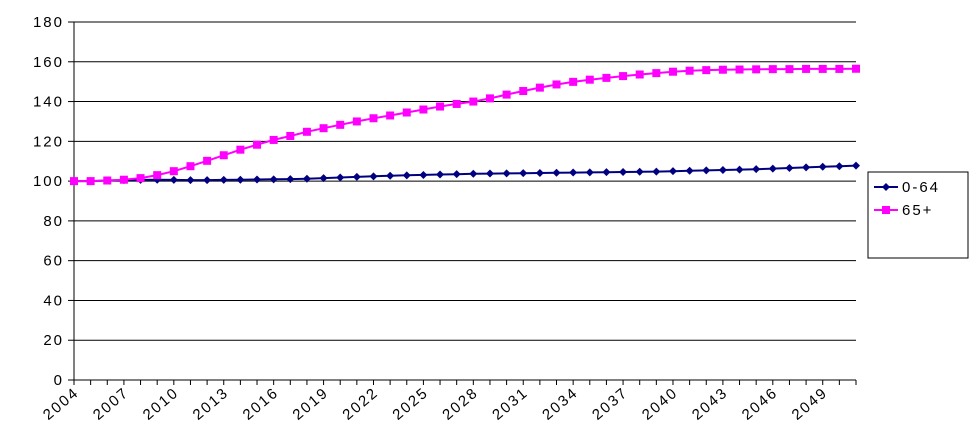 This screenshot has height=445, width=969. I want to click on y-tick-label: 100, so click(48, 181).